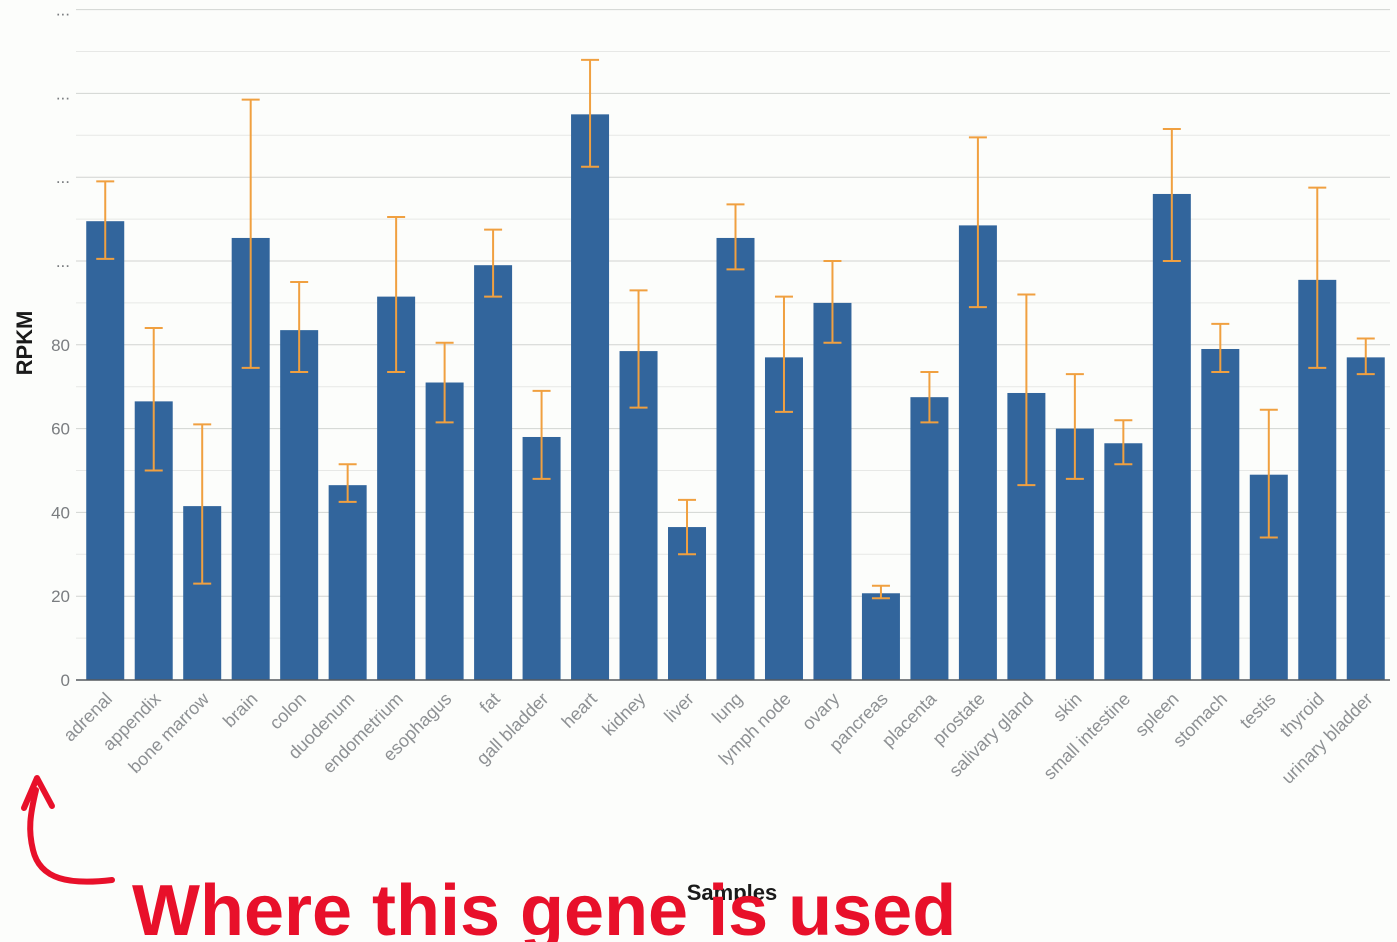 This screenshot has width=1397, height=942. What do you see at coordinates (579, 710) in the screenshot?
I see `x-tick-label: heart` at bounding box center [579, 710].